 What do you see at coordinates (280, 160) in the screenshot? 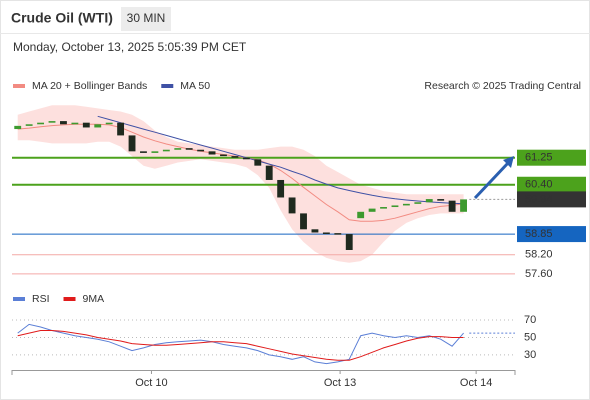
I see `moving-average` at bounding box center [280, 160].